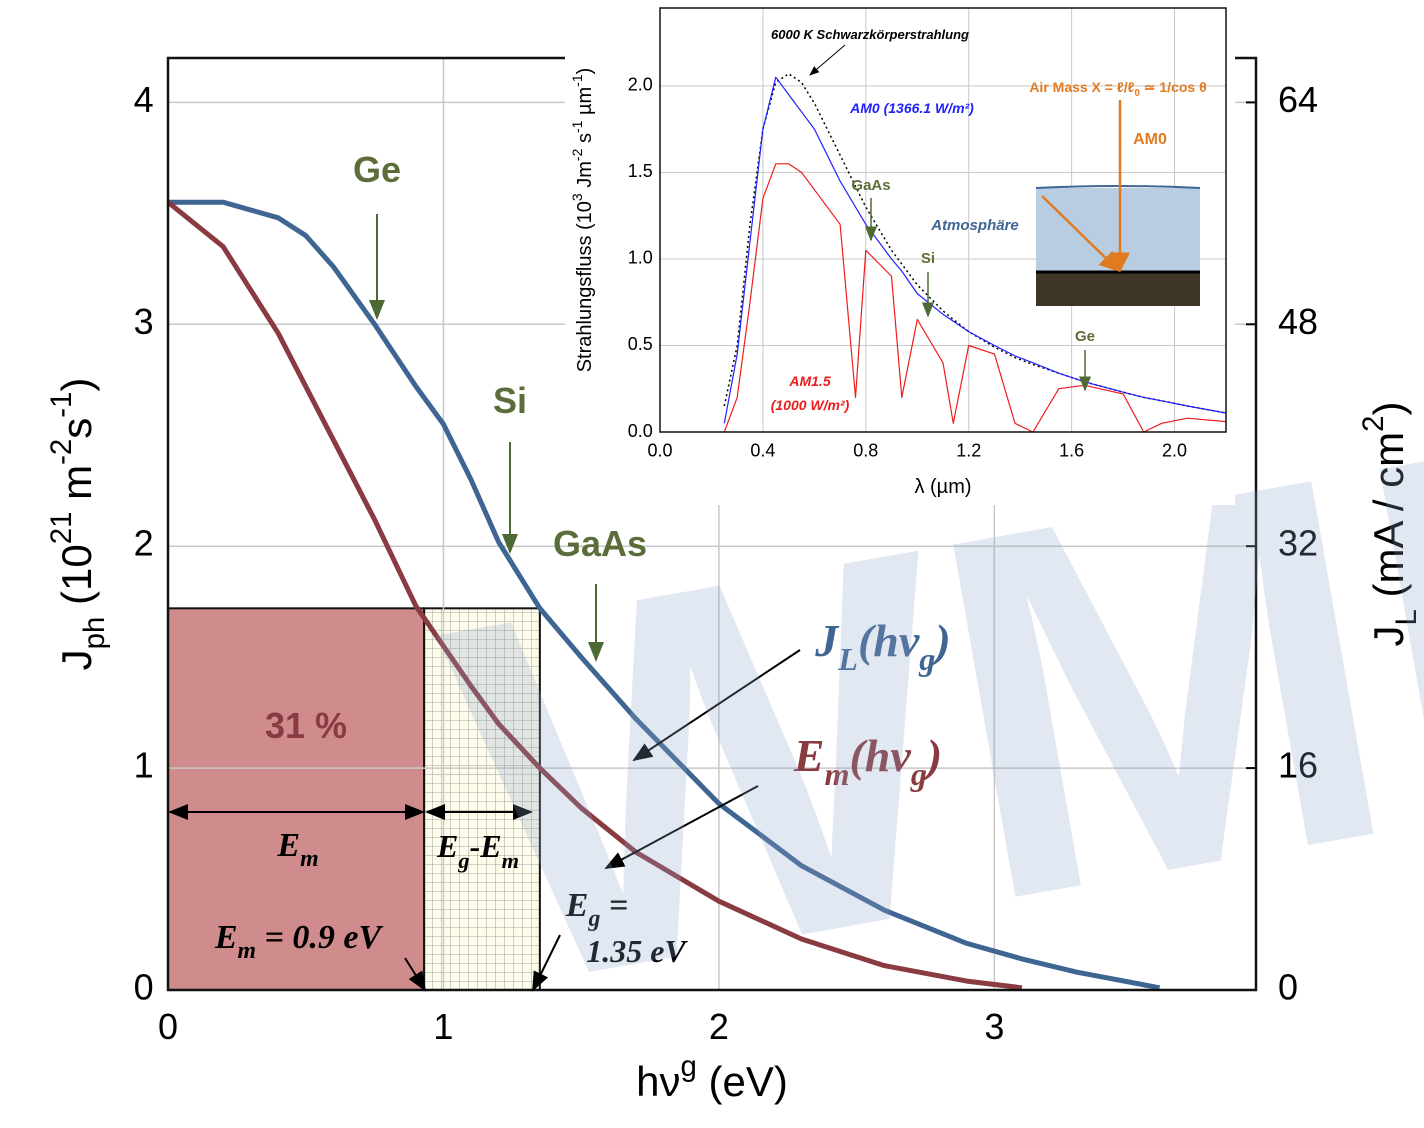 This screenshot has width=1424, height=1128. I want to click on x-tick-label: 0.8, so click(865, 451).